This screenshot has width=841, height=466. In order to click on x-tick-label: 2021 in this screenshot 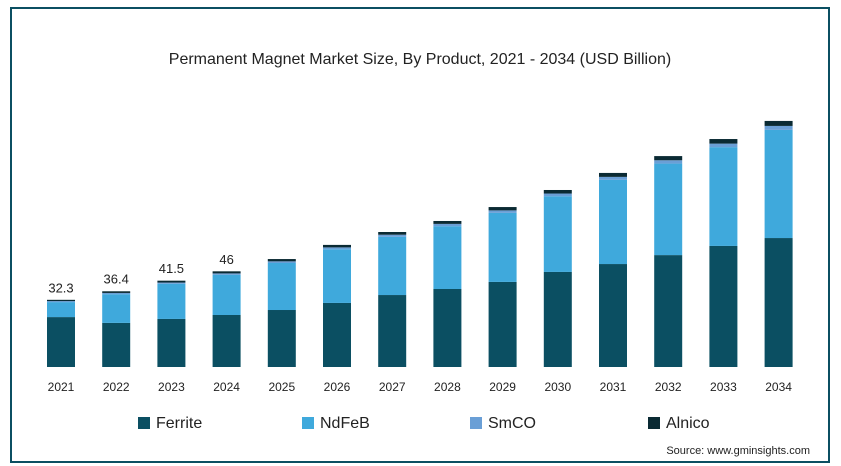, I will do `click(61, 387)`.